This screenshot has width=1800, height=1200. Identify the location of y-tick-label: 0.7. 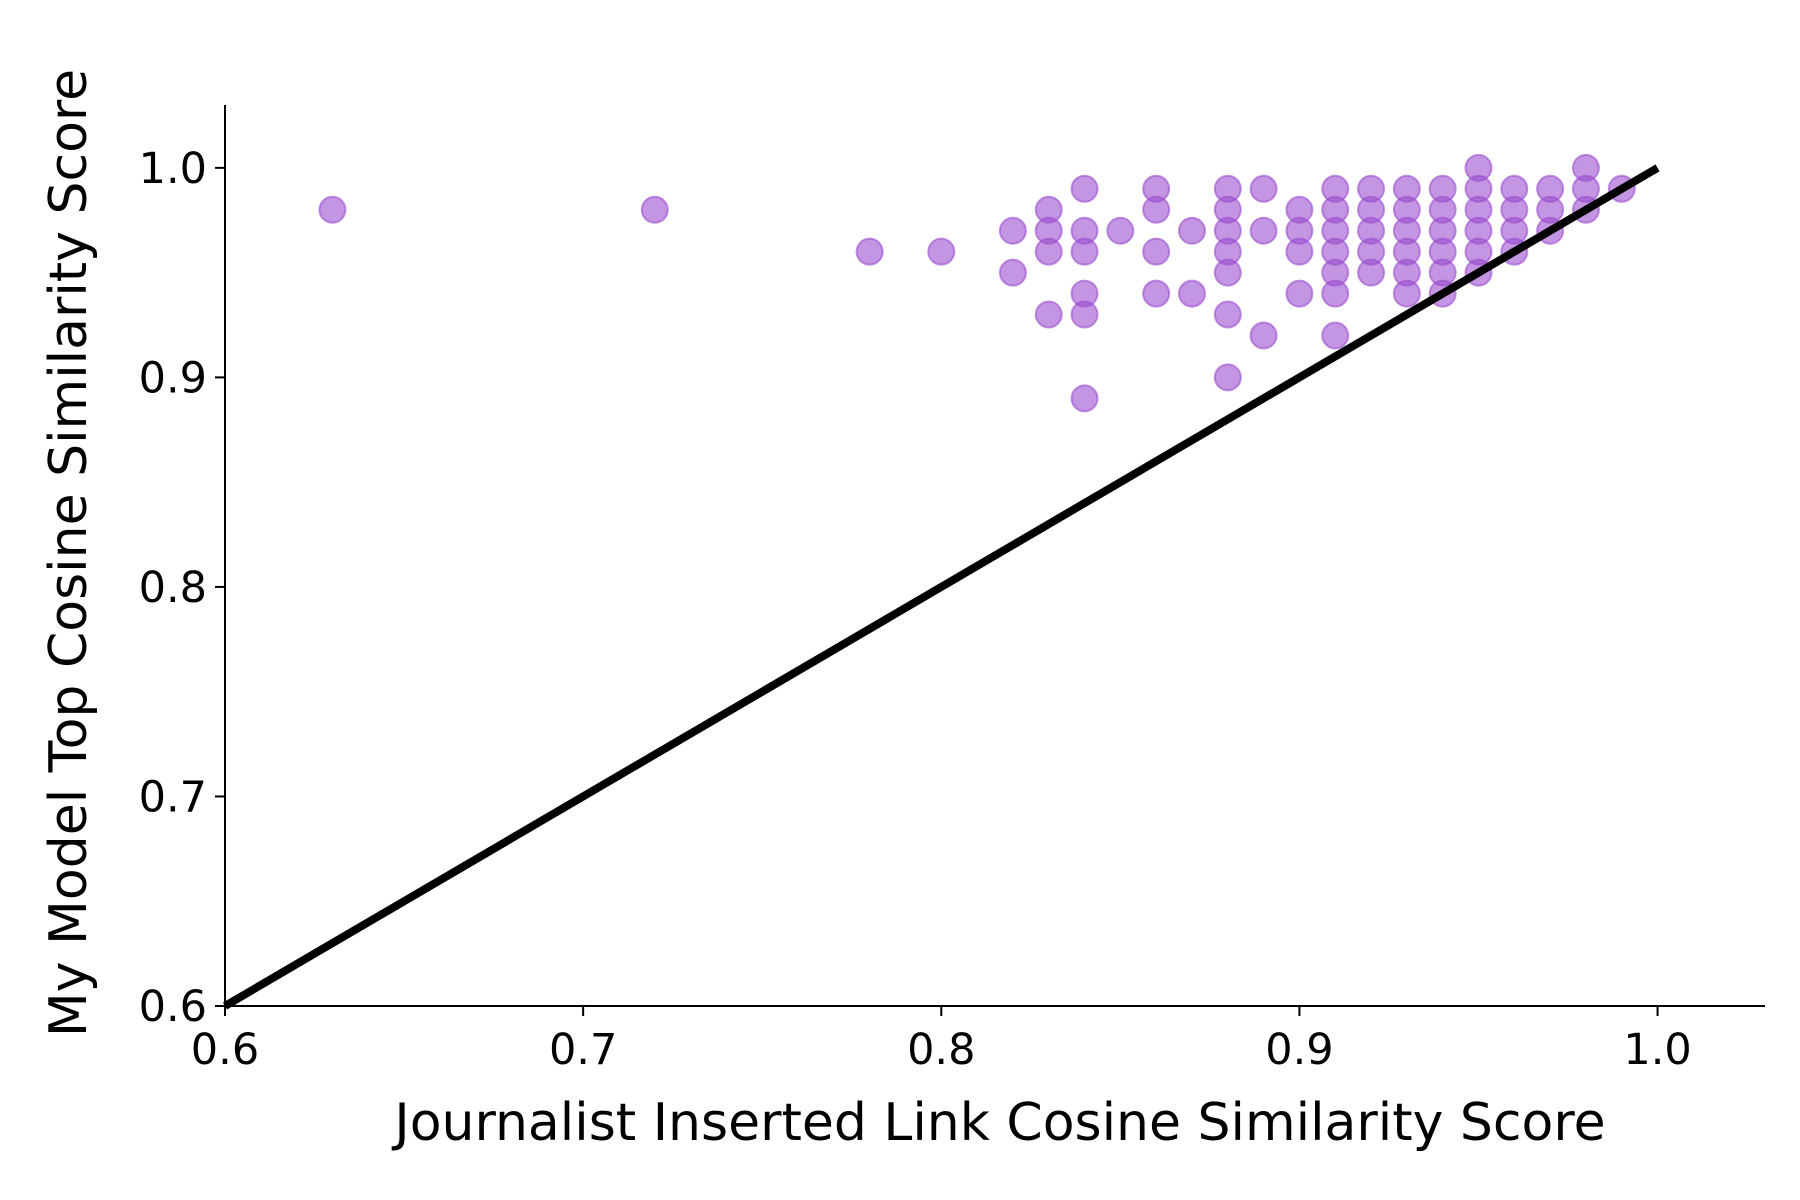
(173, 797).